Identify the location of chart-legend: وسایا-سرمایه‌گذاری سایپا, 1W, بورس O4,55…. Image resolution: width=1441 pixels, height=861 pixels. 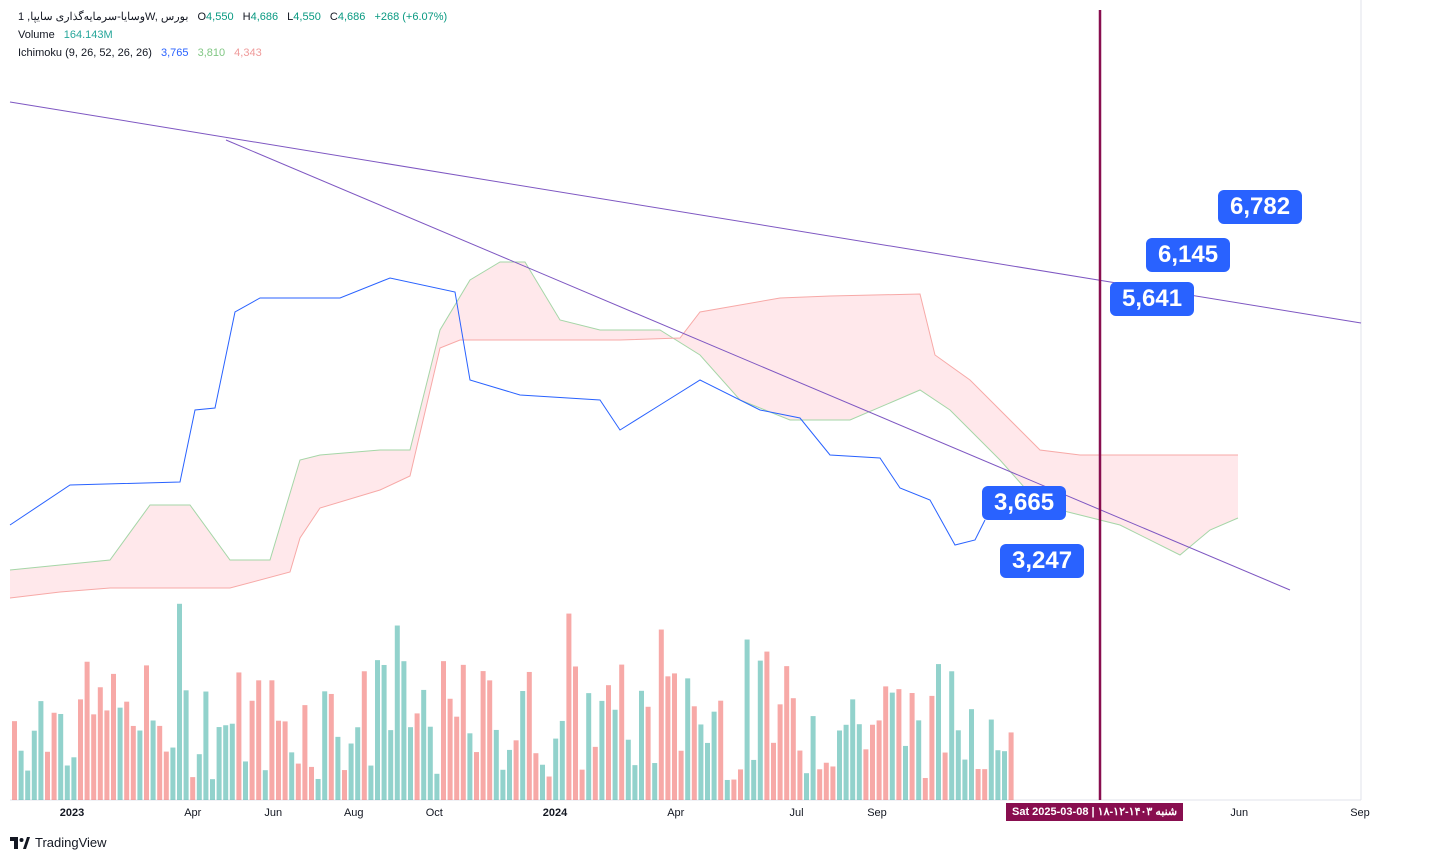
(232, 35).